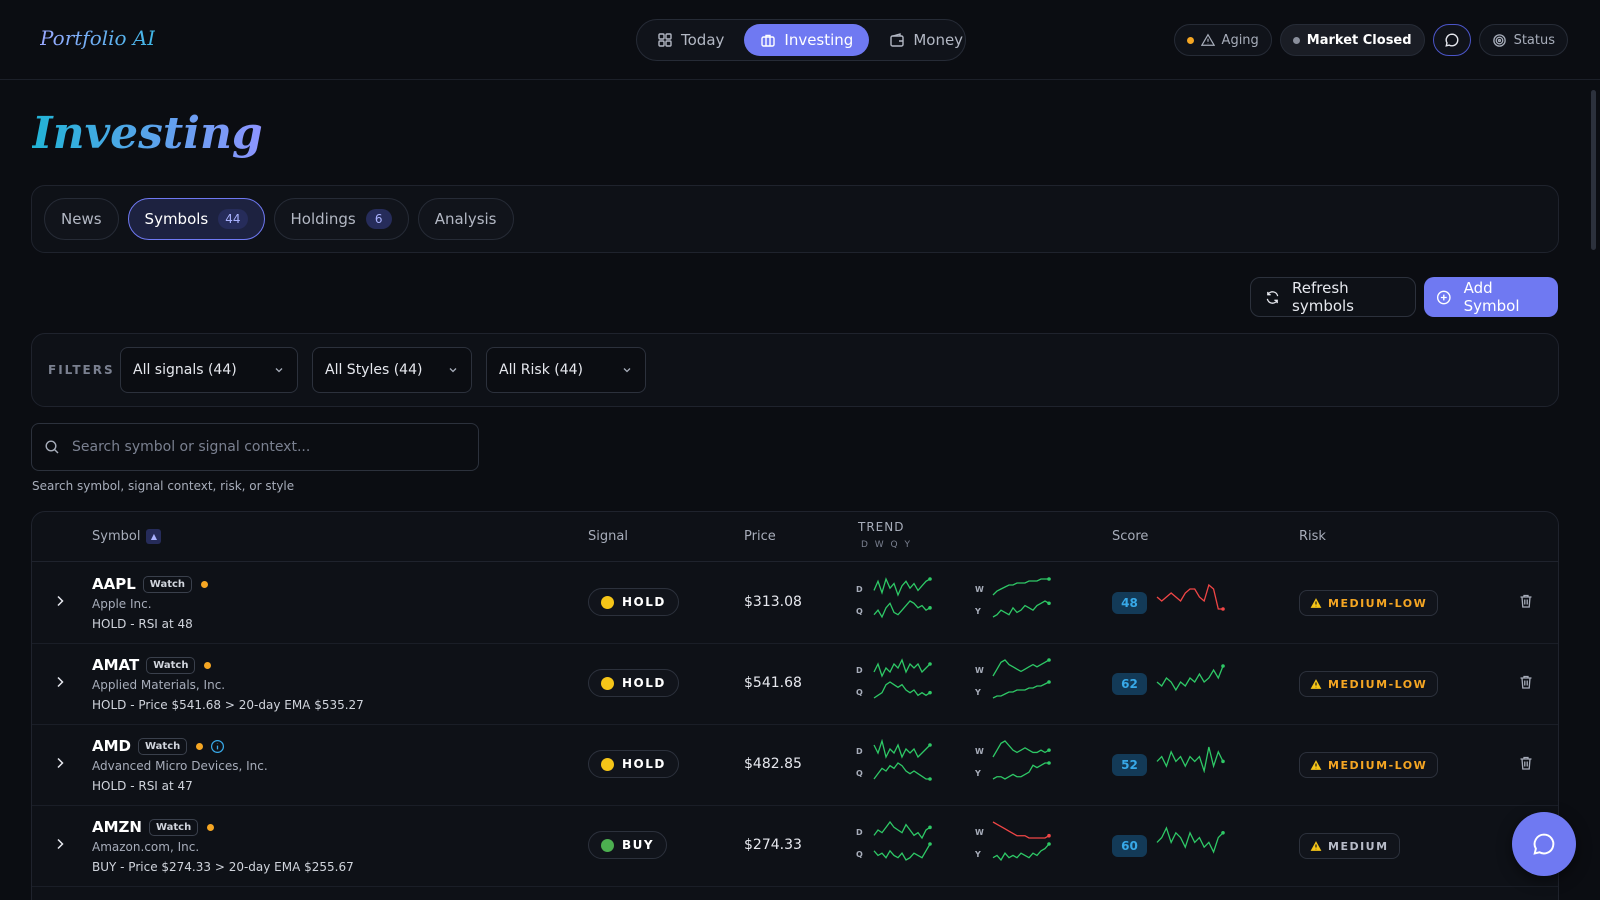  I want to click on symbol-search, so click(255, 447).